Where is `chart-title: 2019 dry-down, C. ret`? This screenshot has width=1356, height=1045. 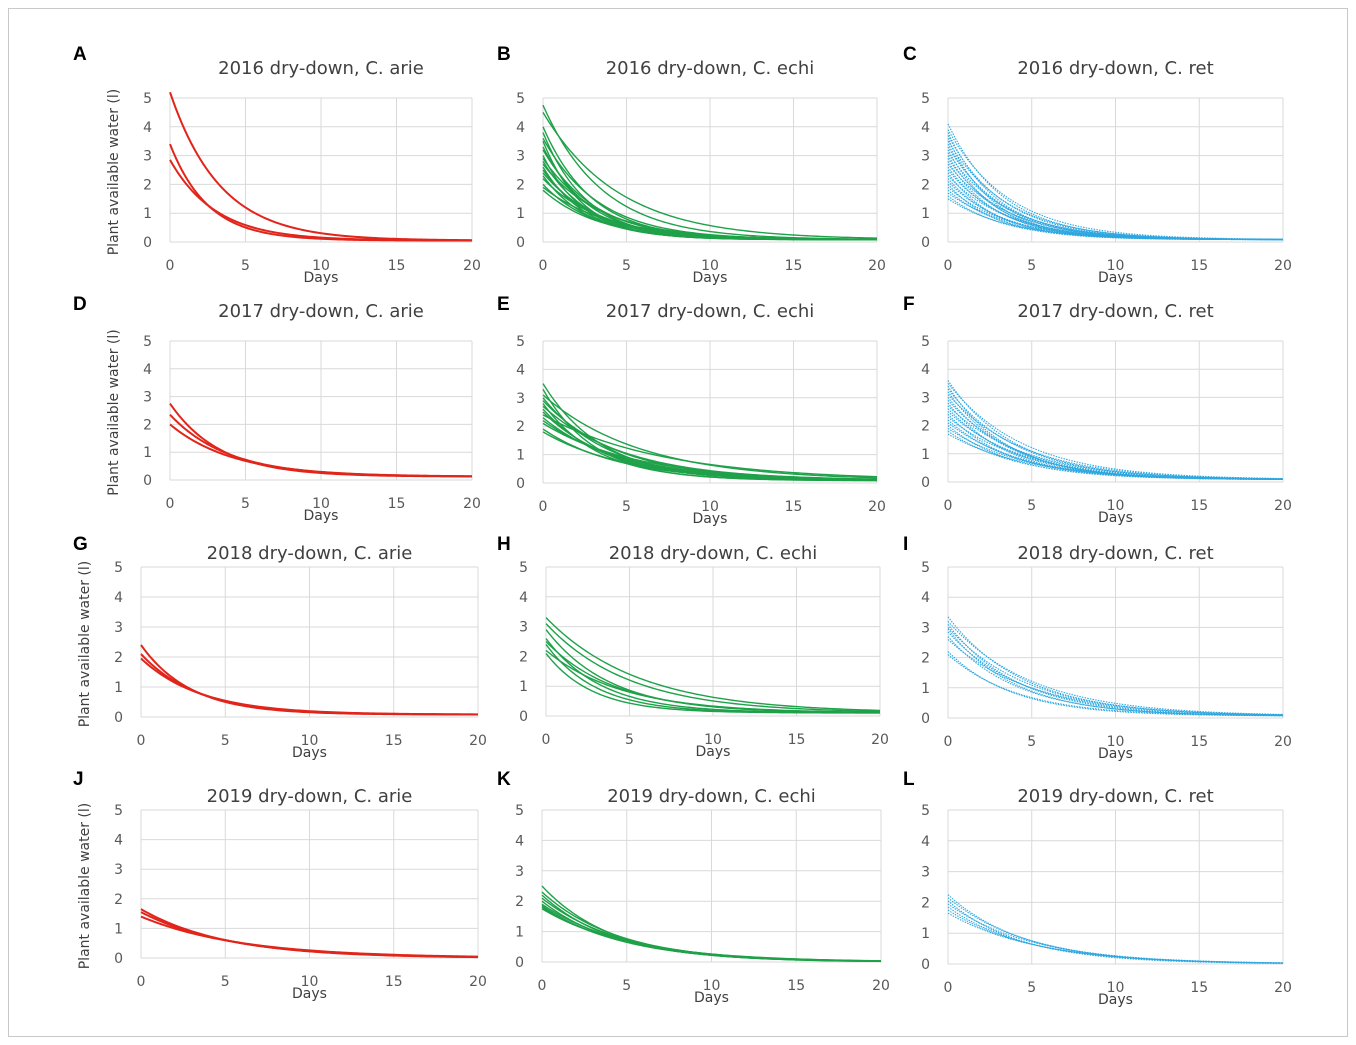
chart-title: 2019 dry-down, C. ret is located at coordinates (1115, 796).